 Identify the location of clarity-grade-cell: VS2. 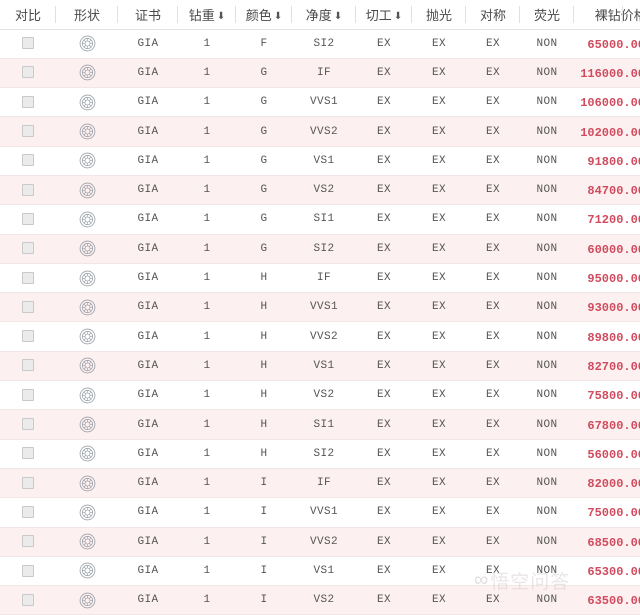
(324, 395).